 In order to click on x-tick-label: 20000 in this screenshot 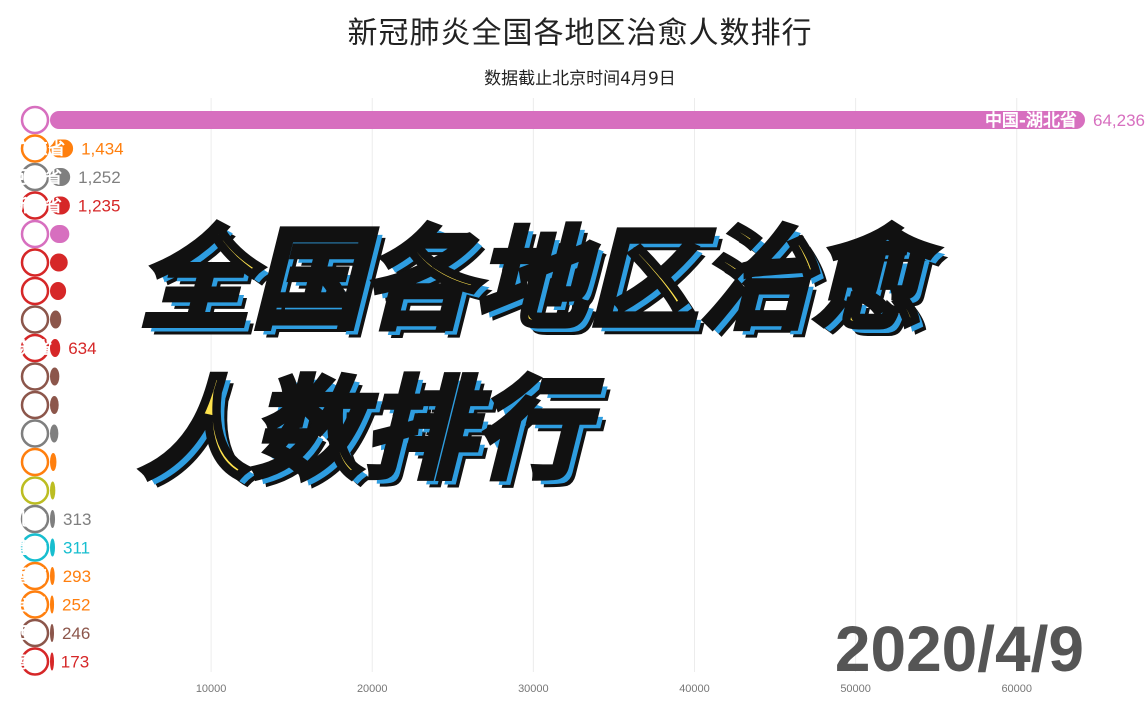, I will do `click(372, 689)`.